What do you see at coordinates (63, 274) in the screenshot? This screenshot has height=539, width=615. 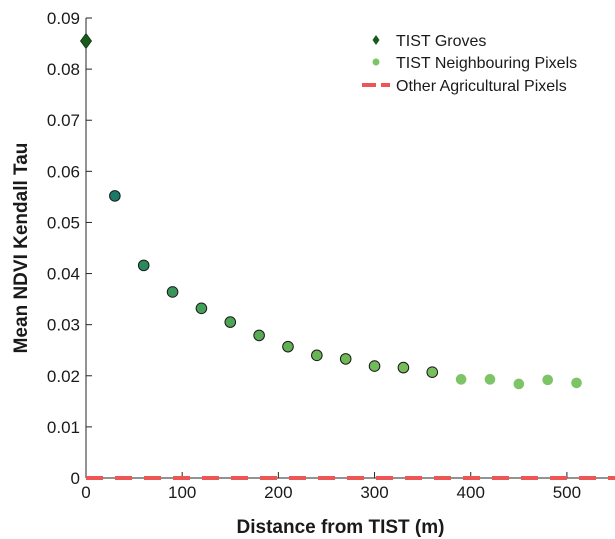 I see `y-tick-label: 0.04` at bounding box center [63, 274].